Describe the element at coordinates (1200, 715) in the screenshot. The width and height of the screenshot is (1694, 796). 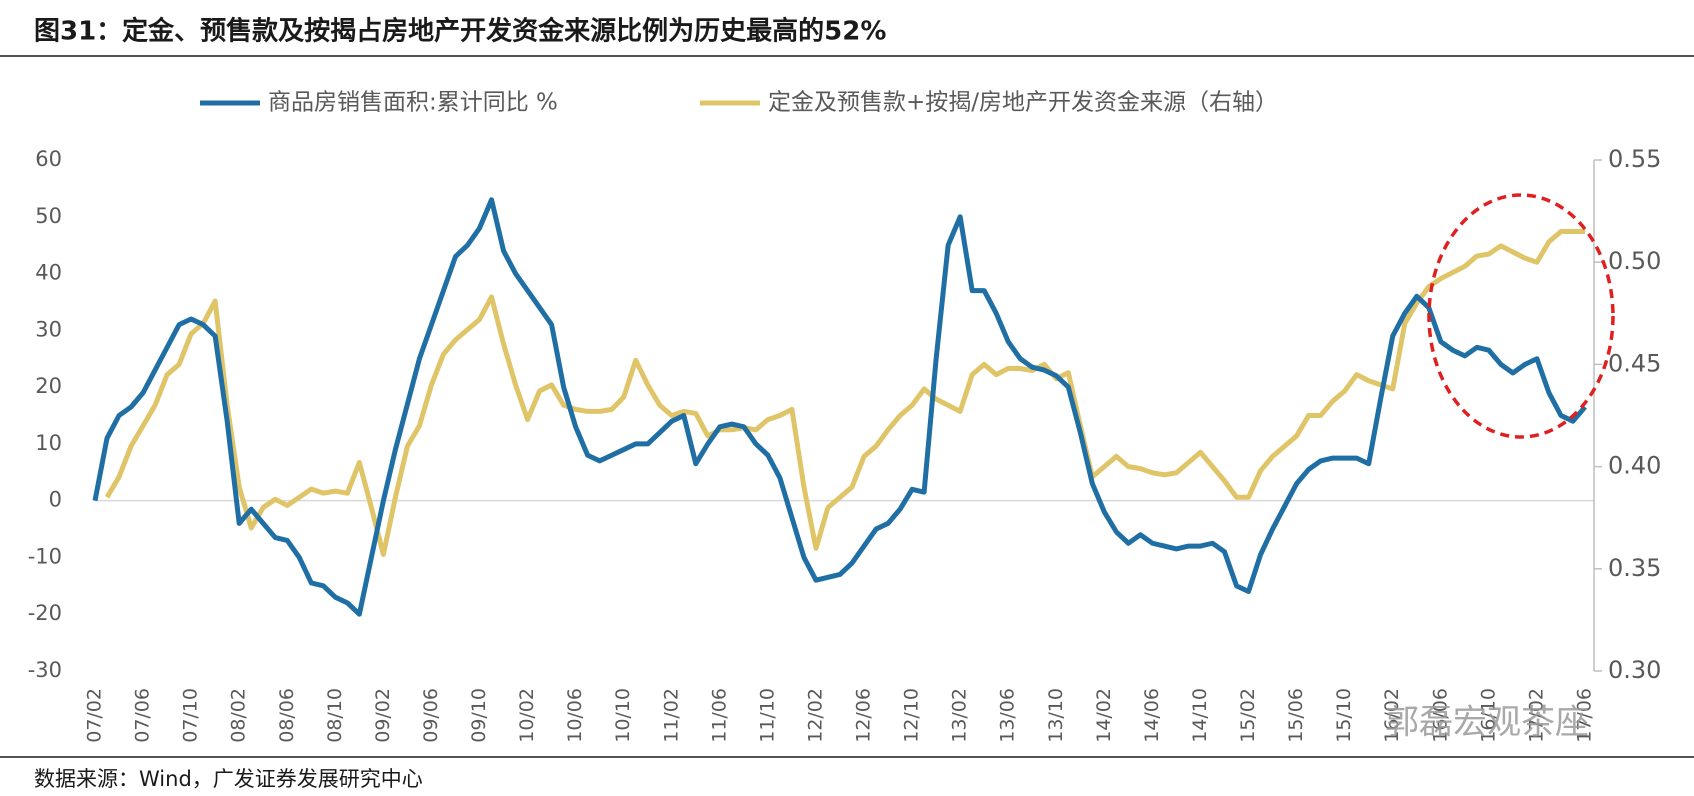
I see `x-tick-label: 14/10` at that location.